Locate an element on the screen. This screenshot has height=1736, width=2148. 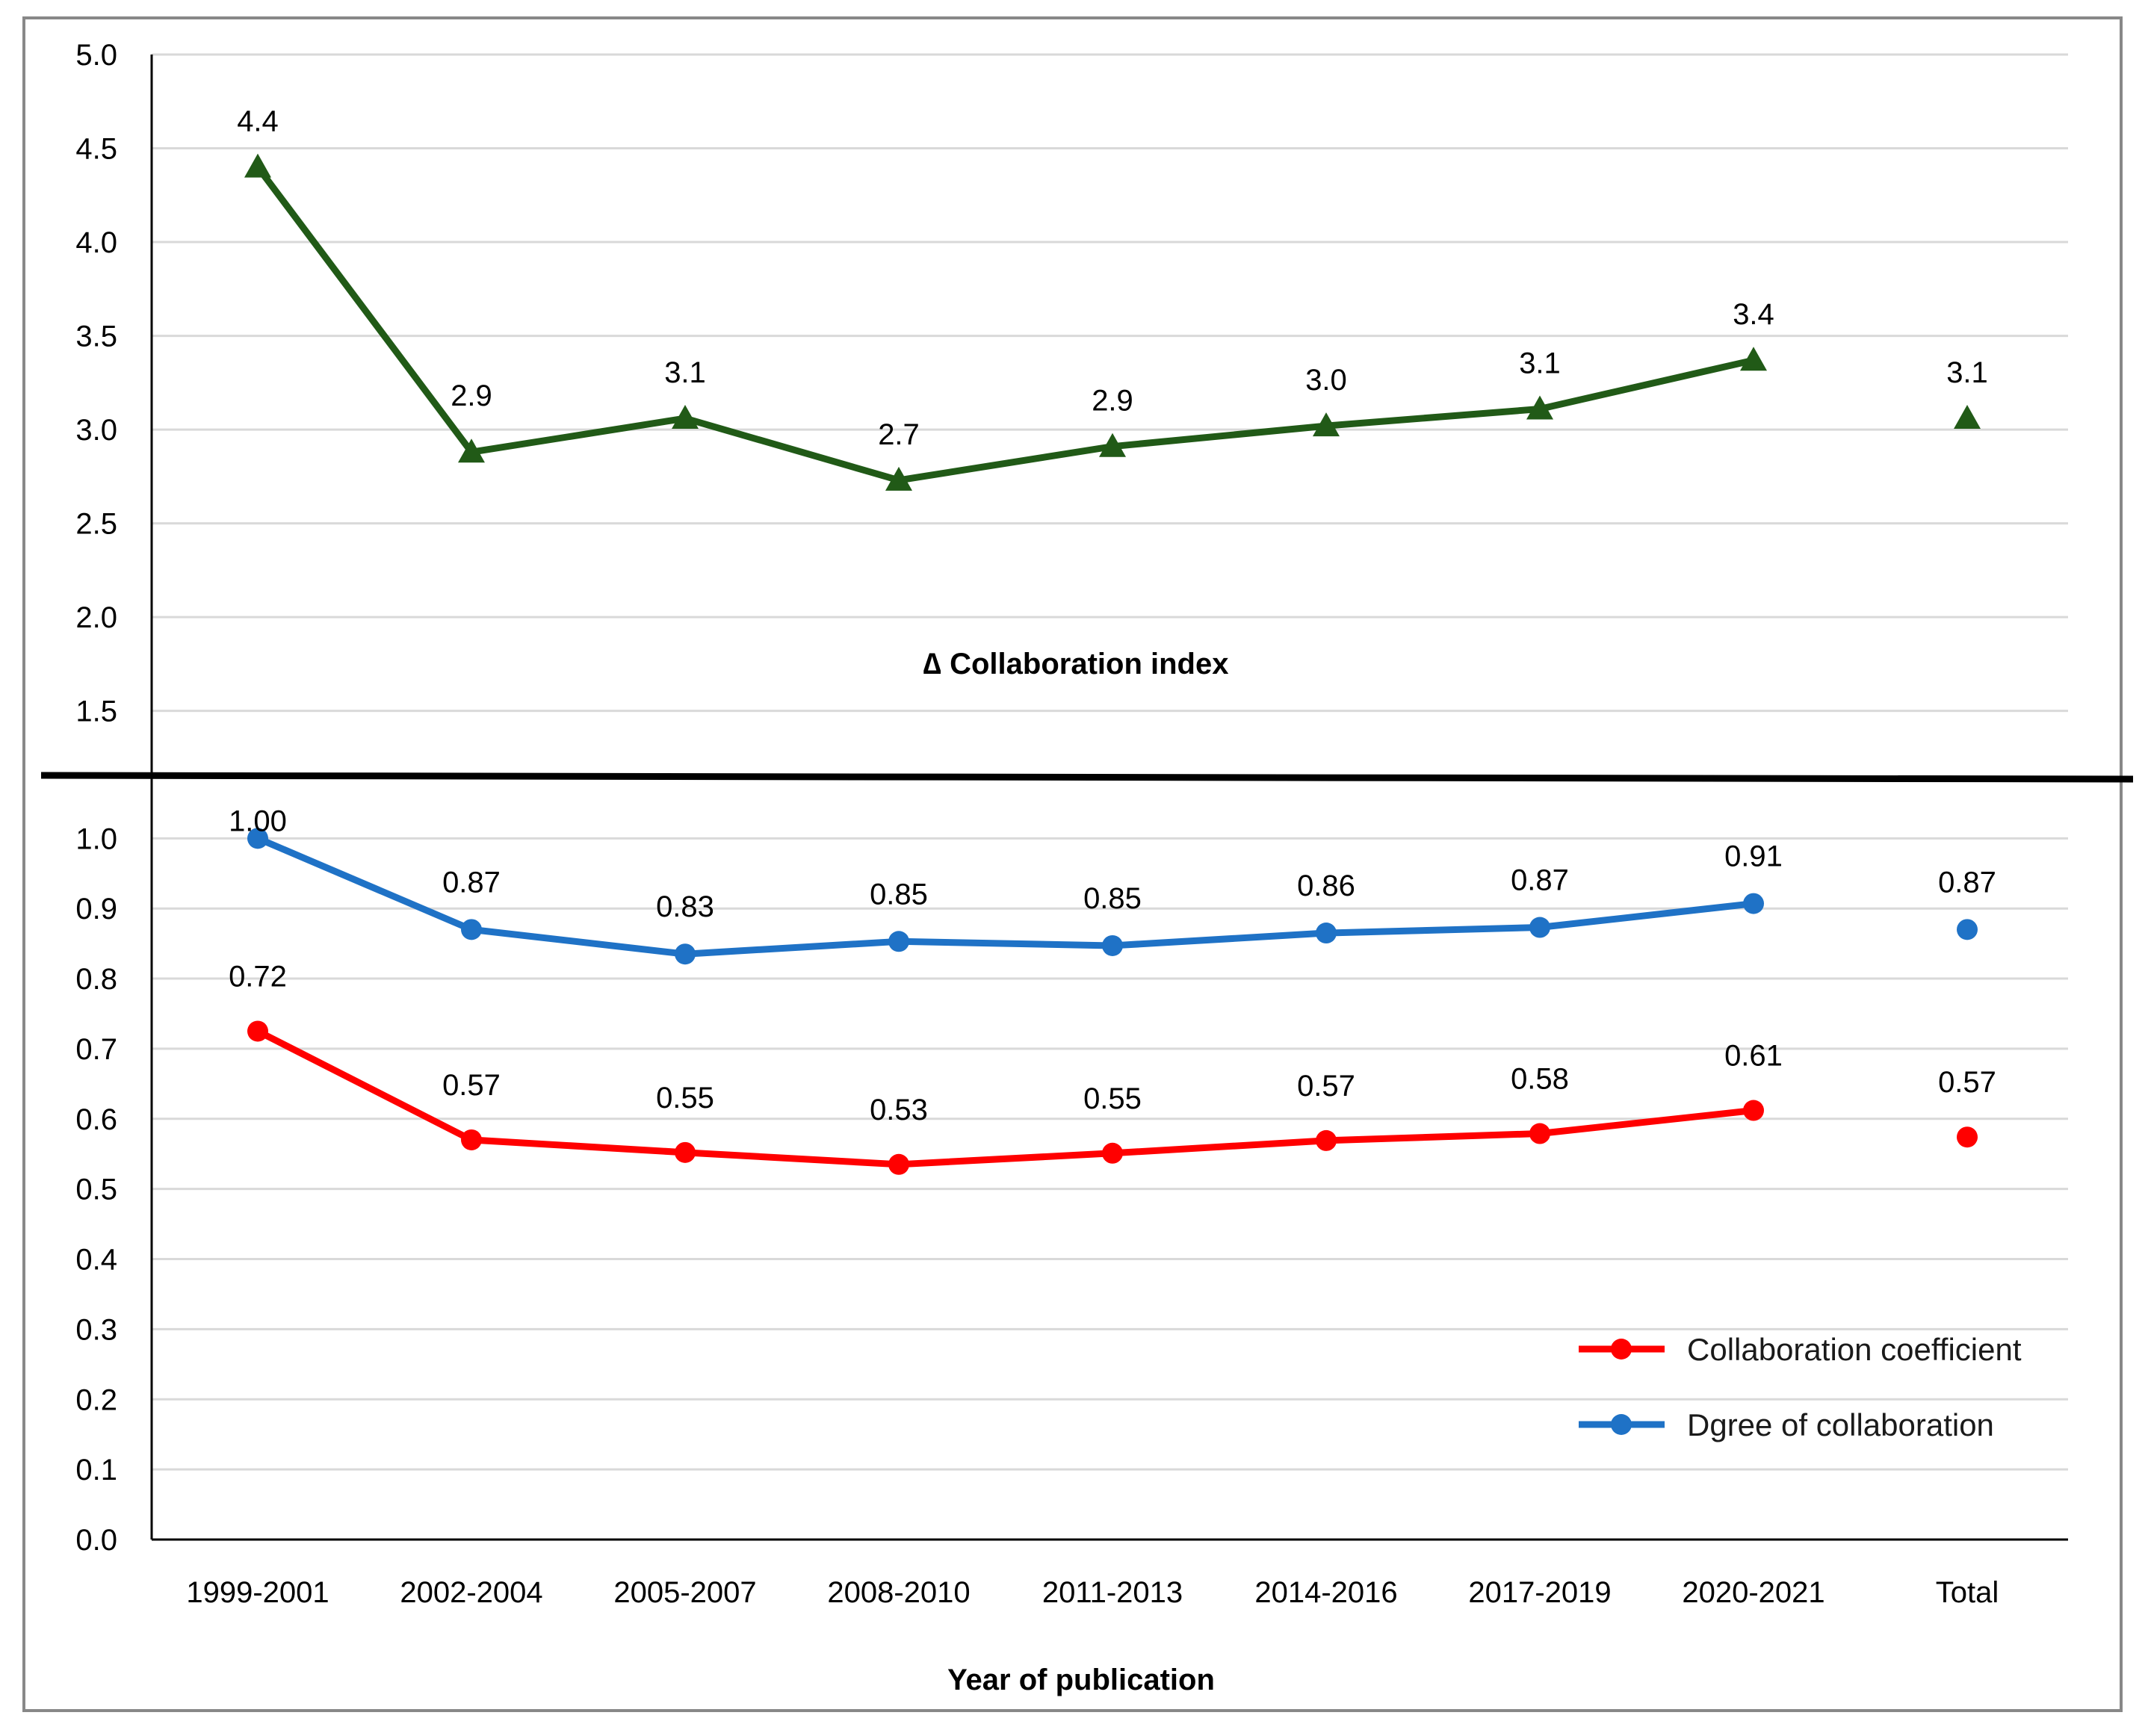
x-tick-label: Total is located at coordinates (1967, 1592).